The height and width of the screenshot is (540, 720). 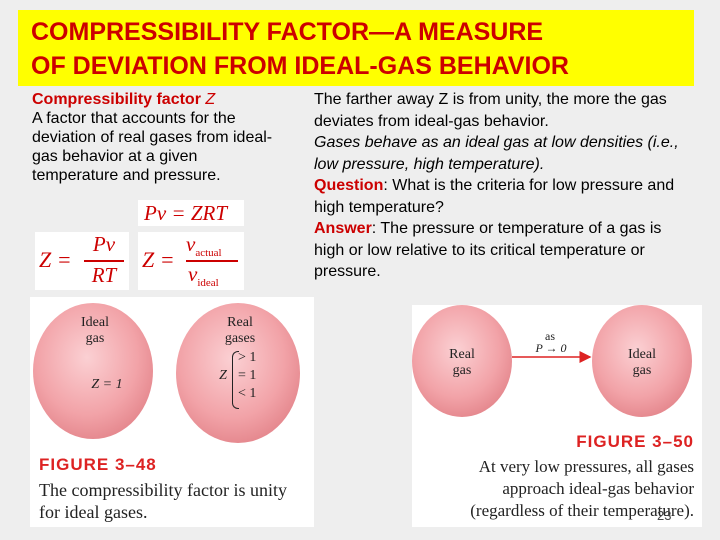 What do you see at coordinates (116, 99) in the screenshot?
I see `term-label: Compressibility factor` at bounding box center [116, 99].